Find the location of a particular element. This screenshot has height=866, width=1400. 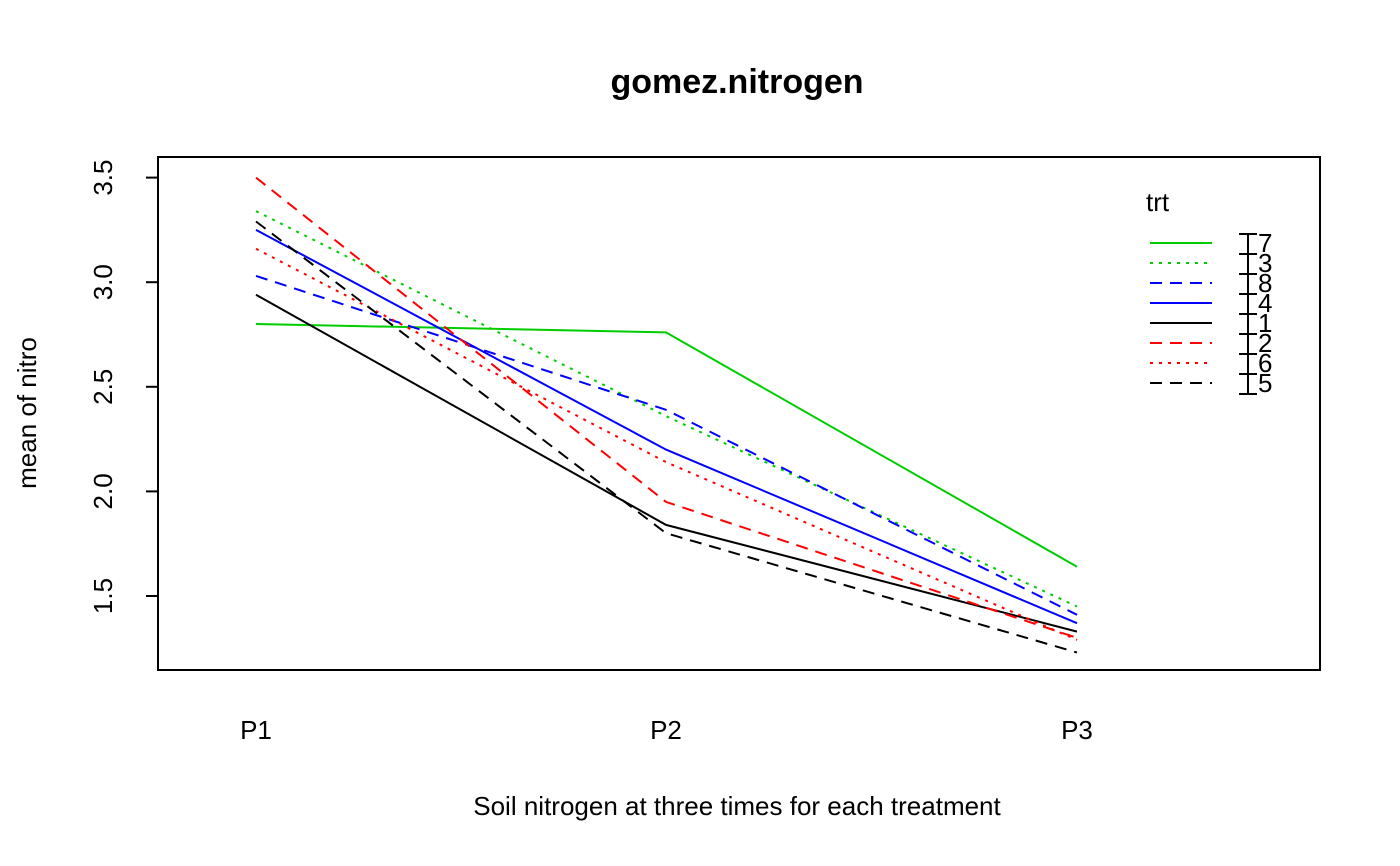

legend-label-trt-2: 2 is located at coordinates (1265, 343).